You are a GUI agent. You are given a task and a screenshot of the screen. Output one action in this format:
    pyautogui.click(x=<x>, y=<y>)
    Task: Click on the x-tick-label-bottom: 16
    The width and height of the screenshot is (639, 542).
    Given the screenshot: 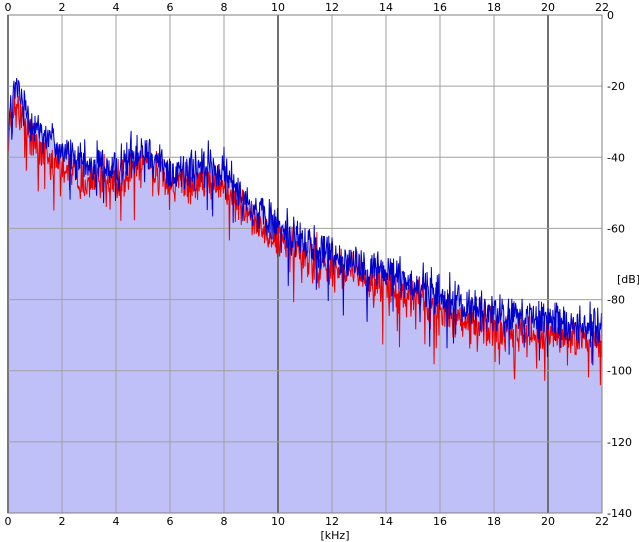 What is the action you would take?
    pyautogui.click(x=440, y=521)
    